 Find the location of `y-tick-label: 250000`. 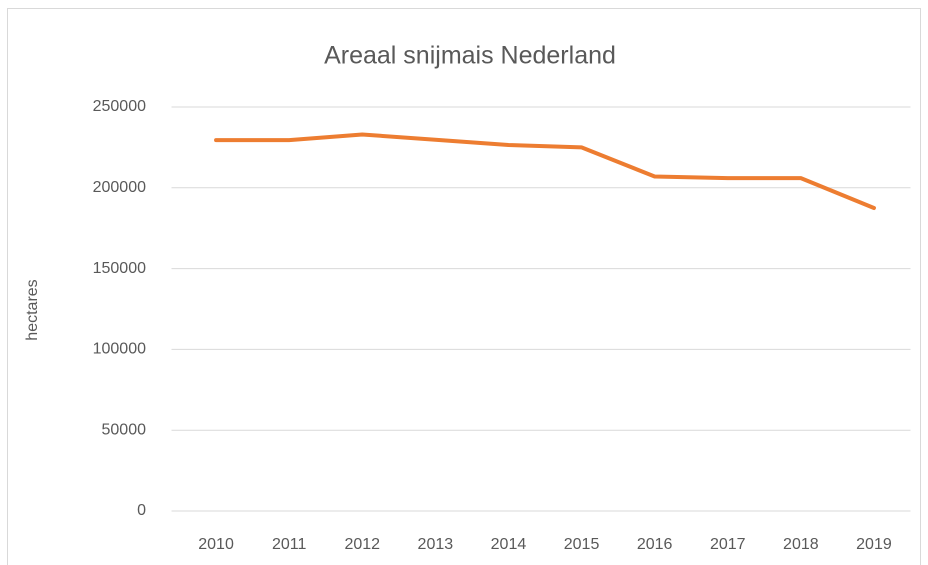

y-tick-label: 250000 is located at coordinates (119, 106).